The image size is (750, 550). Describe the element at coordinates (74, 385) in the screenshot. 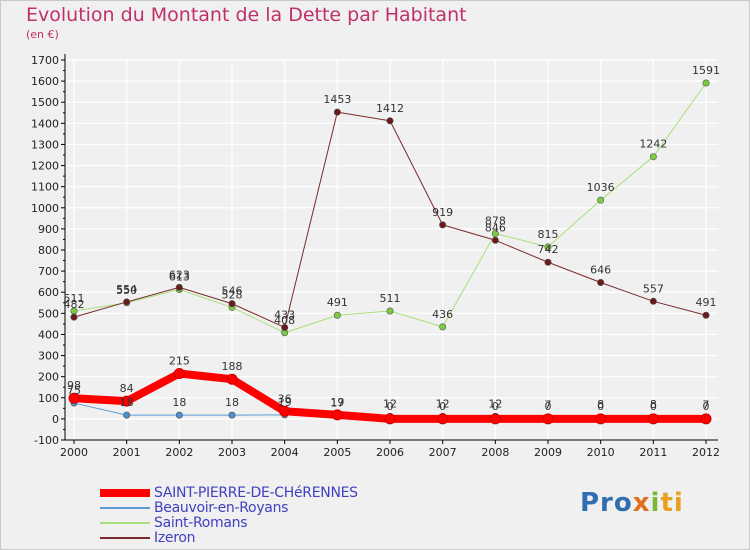

I see `data-label-0: 98` at that location.